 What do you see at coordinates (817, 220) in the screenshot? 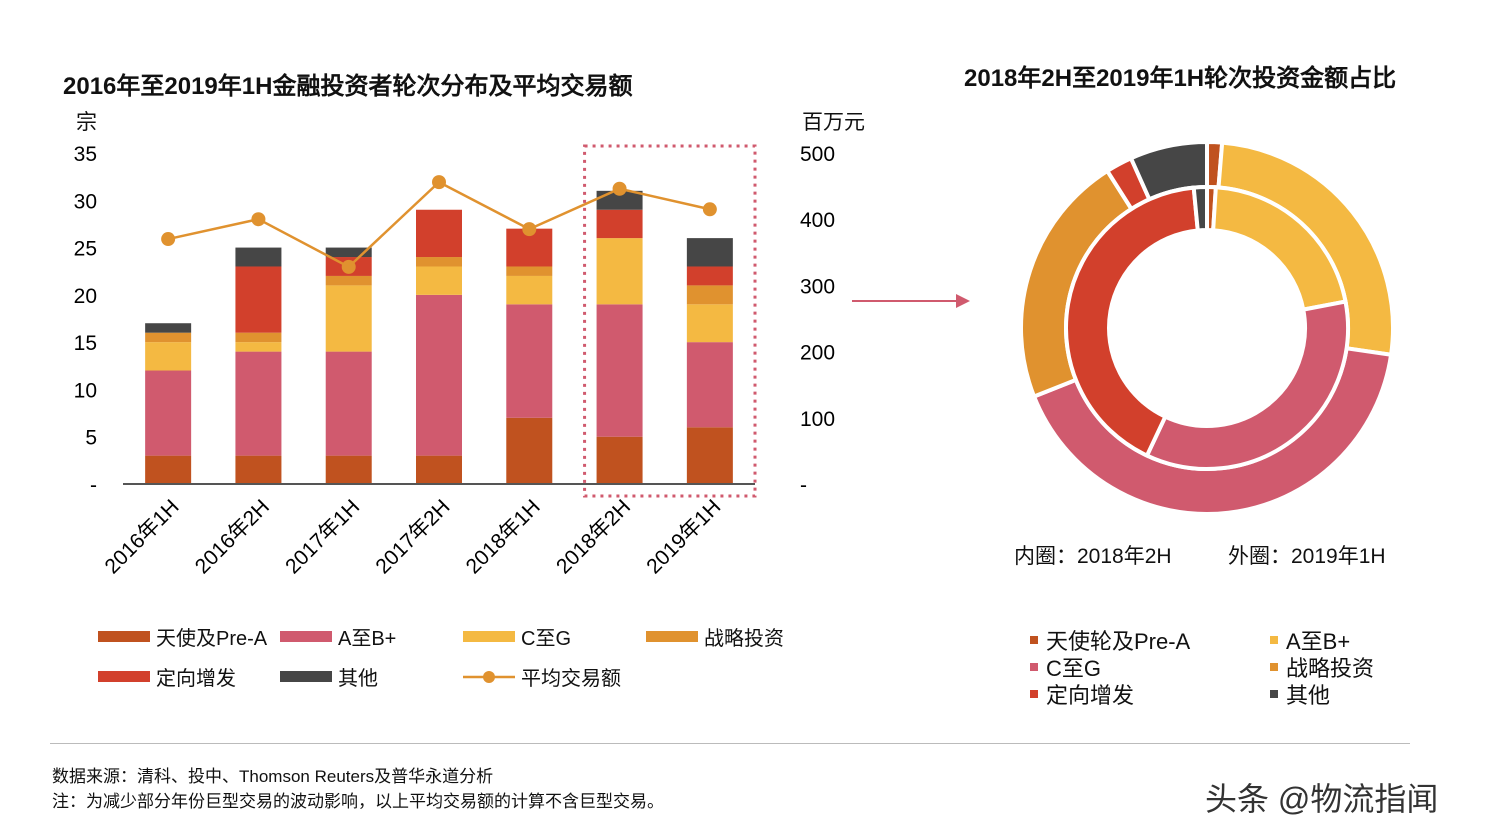
I see `y2-tick-label: 400` at bounding box center [817, 220].